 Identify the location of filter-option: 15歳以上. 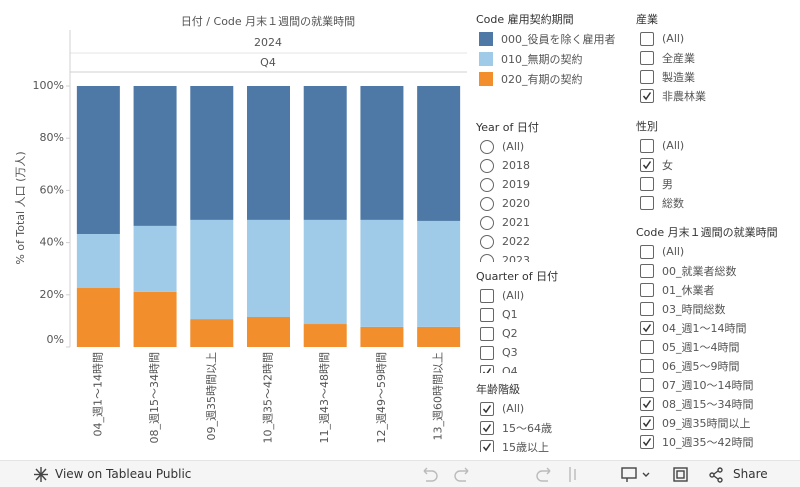
(553, 444).